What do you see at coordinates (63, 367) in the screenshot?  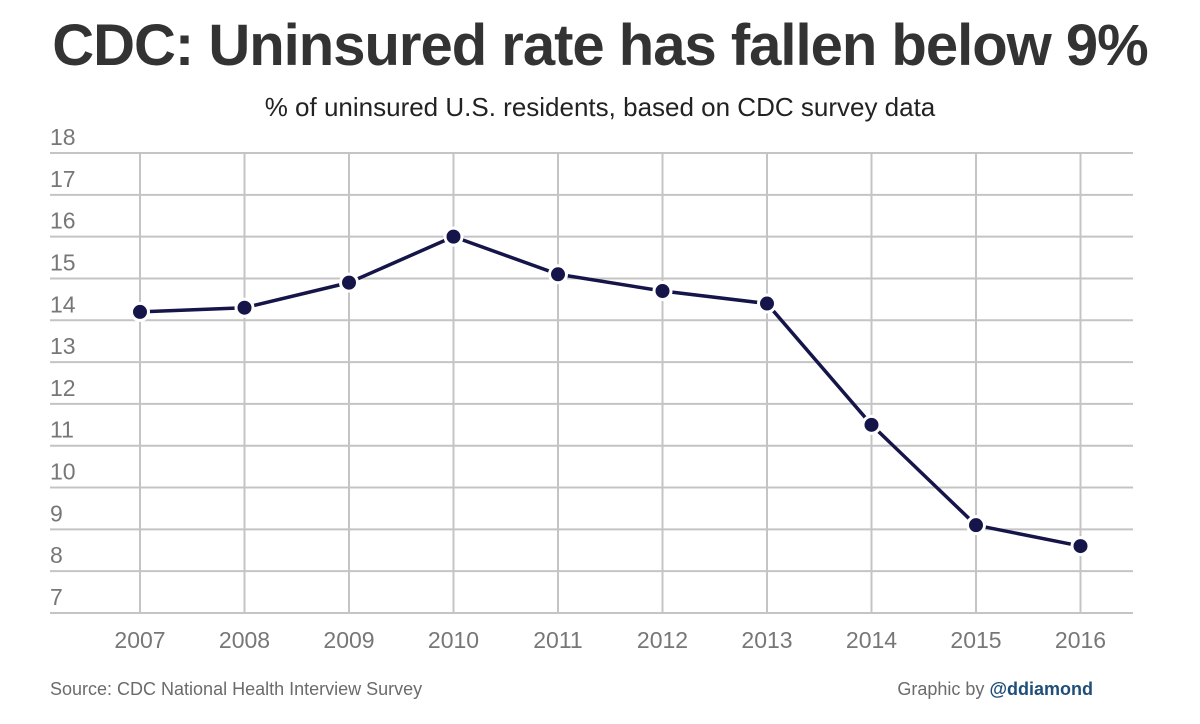 I see `y-axis-labels: 18 17 16 15 14 13 12 11 10 9 8 7` at bounding box center [63, 367].